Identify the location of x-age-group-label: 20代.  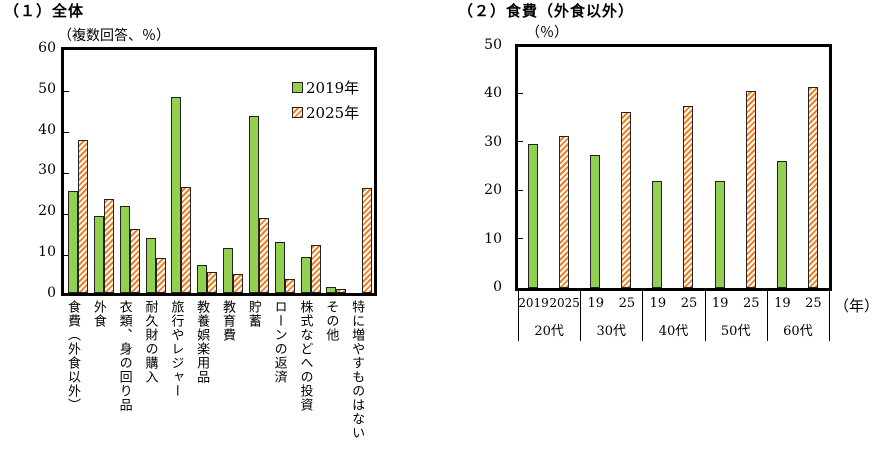
(549, 331).